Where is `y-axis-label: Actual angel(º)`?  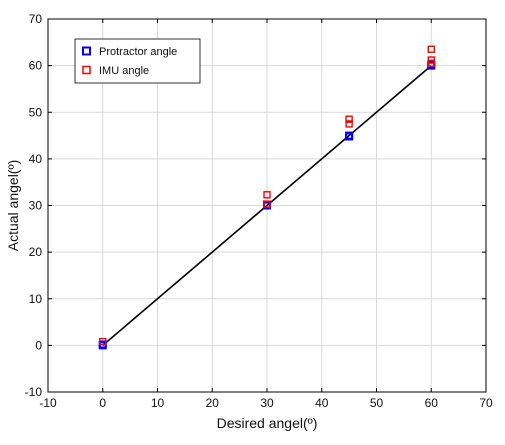
y-axis-label: Actual angel(º) is located at coordinates (13, 206).